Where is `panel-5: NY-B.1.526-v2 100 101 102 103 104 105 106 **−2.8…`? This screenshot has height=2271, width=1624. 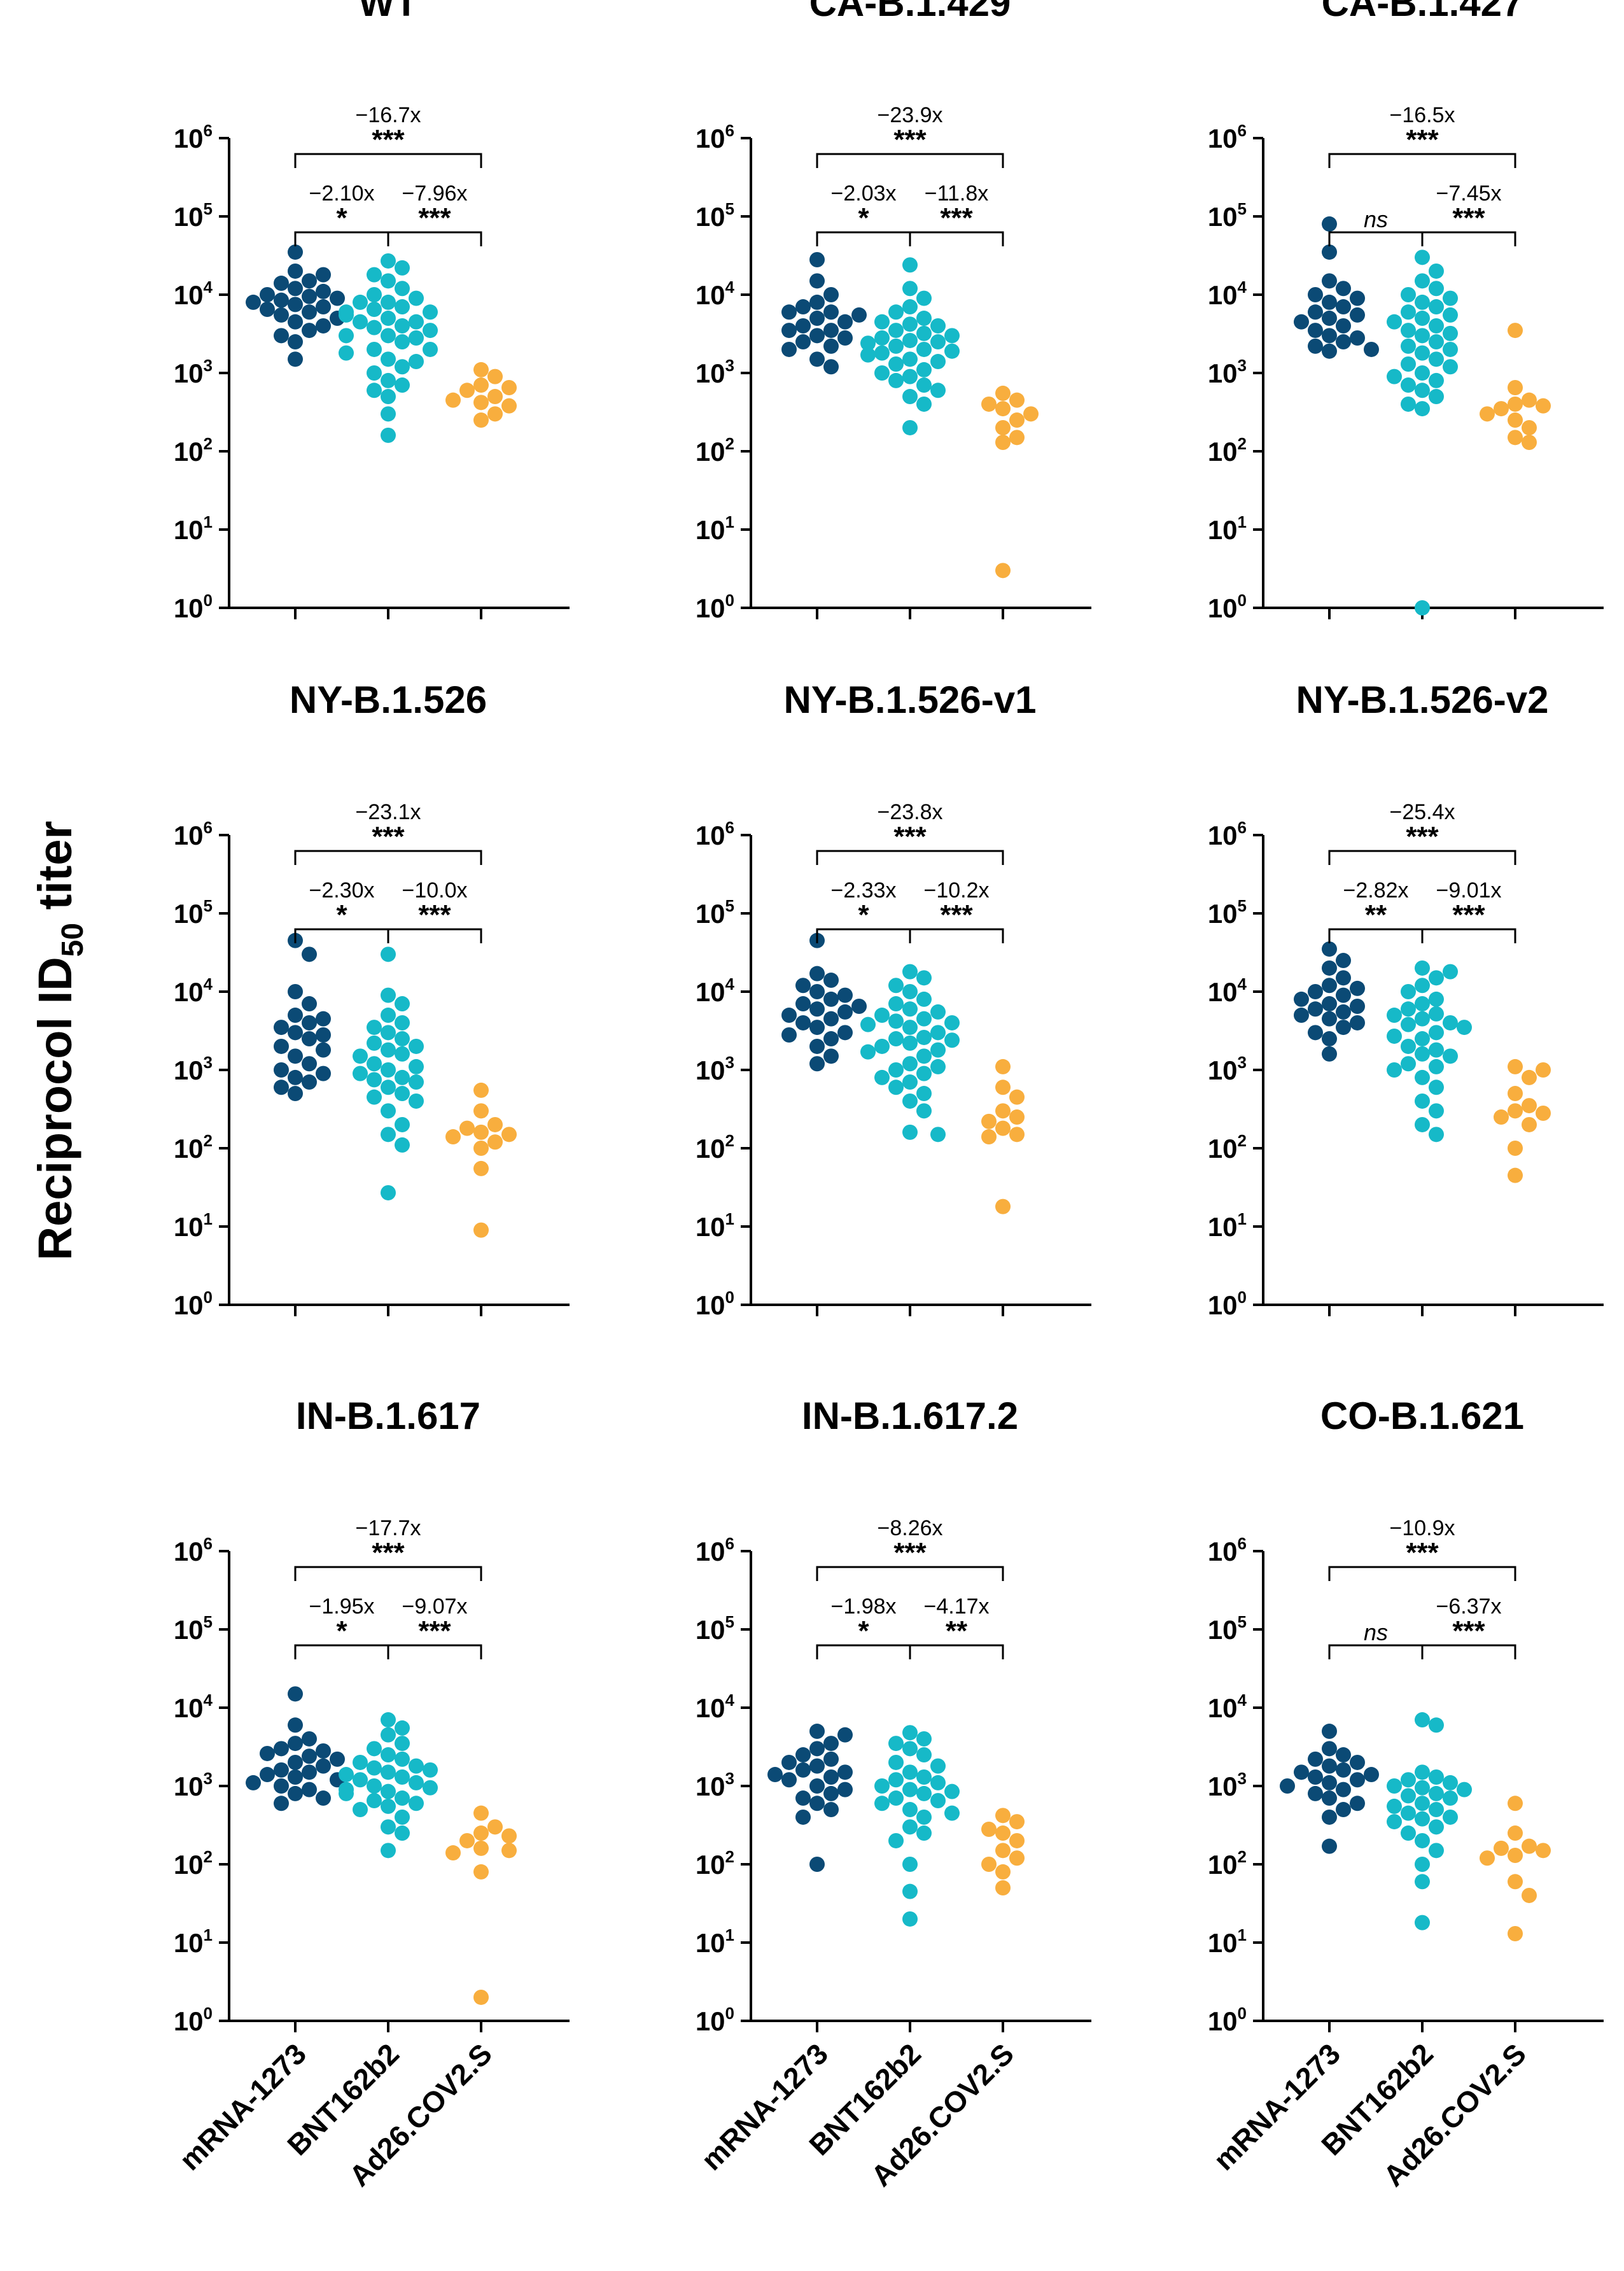 panel-5: NY-B.1.526-v2 100 101 102 103 104 105 106 **−2.8… is located at coordinates (1406, 999).